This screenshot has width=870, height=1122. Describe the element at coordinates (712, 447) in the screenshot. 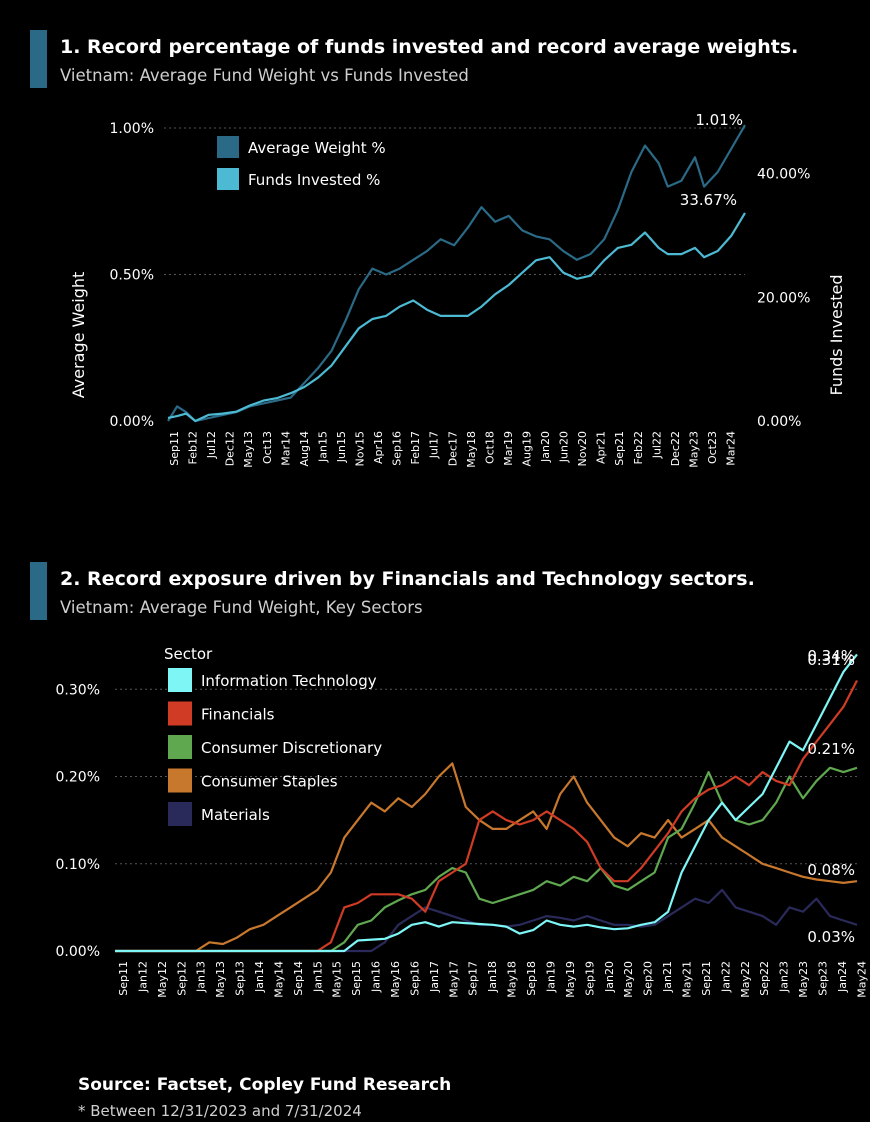

I see `chart1-x-tick-label: Oct23` at that location.